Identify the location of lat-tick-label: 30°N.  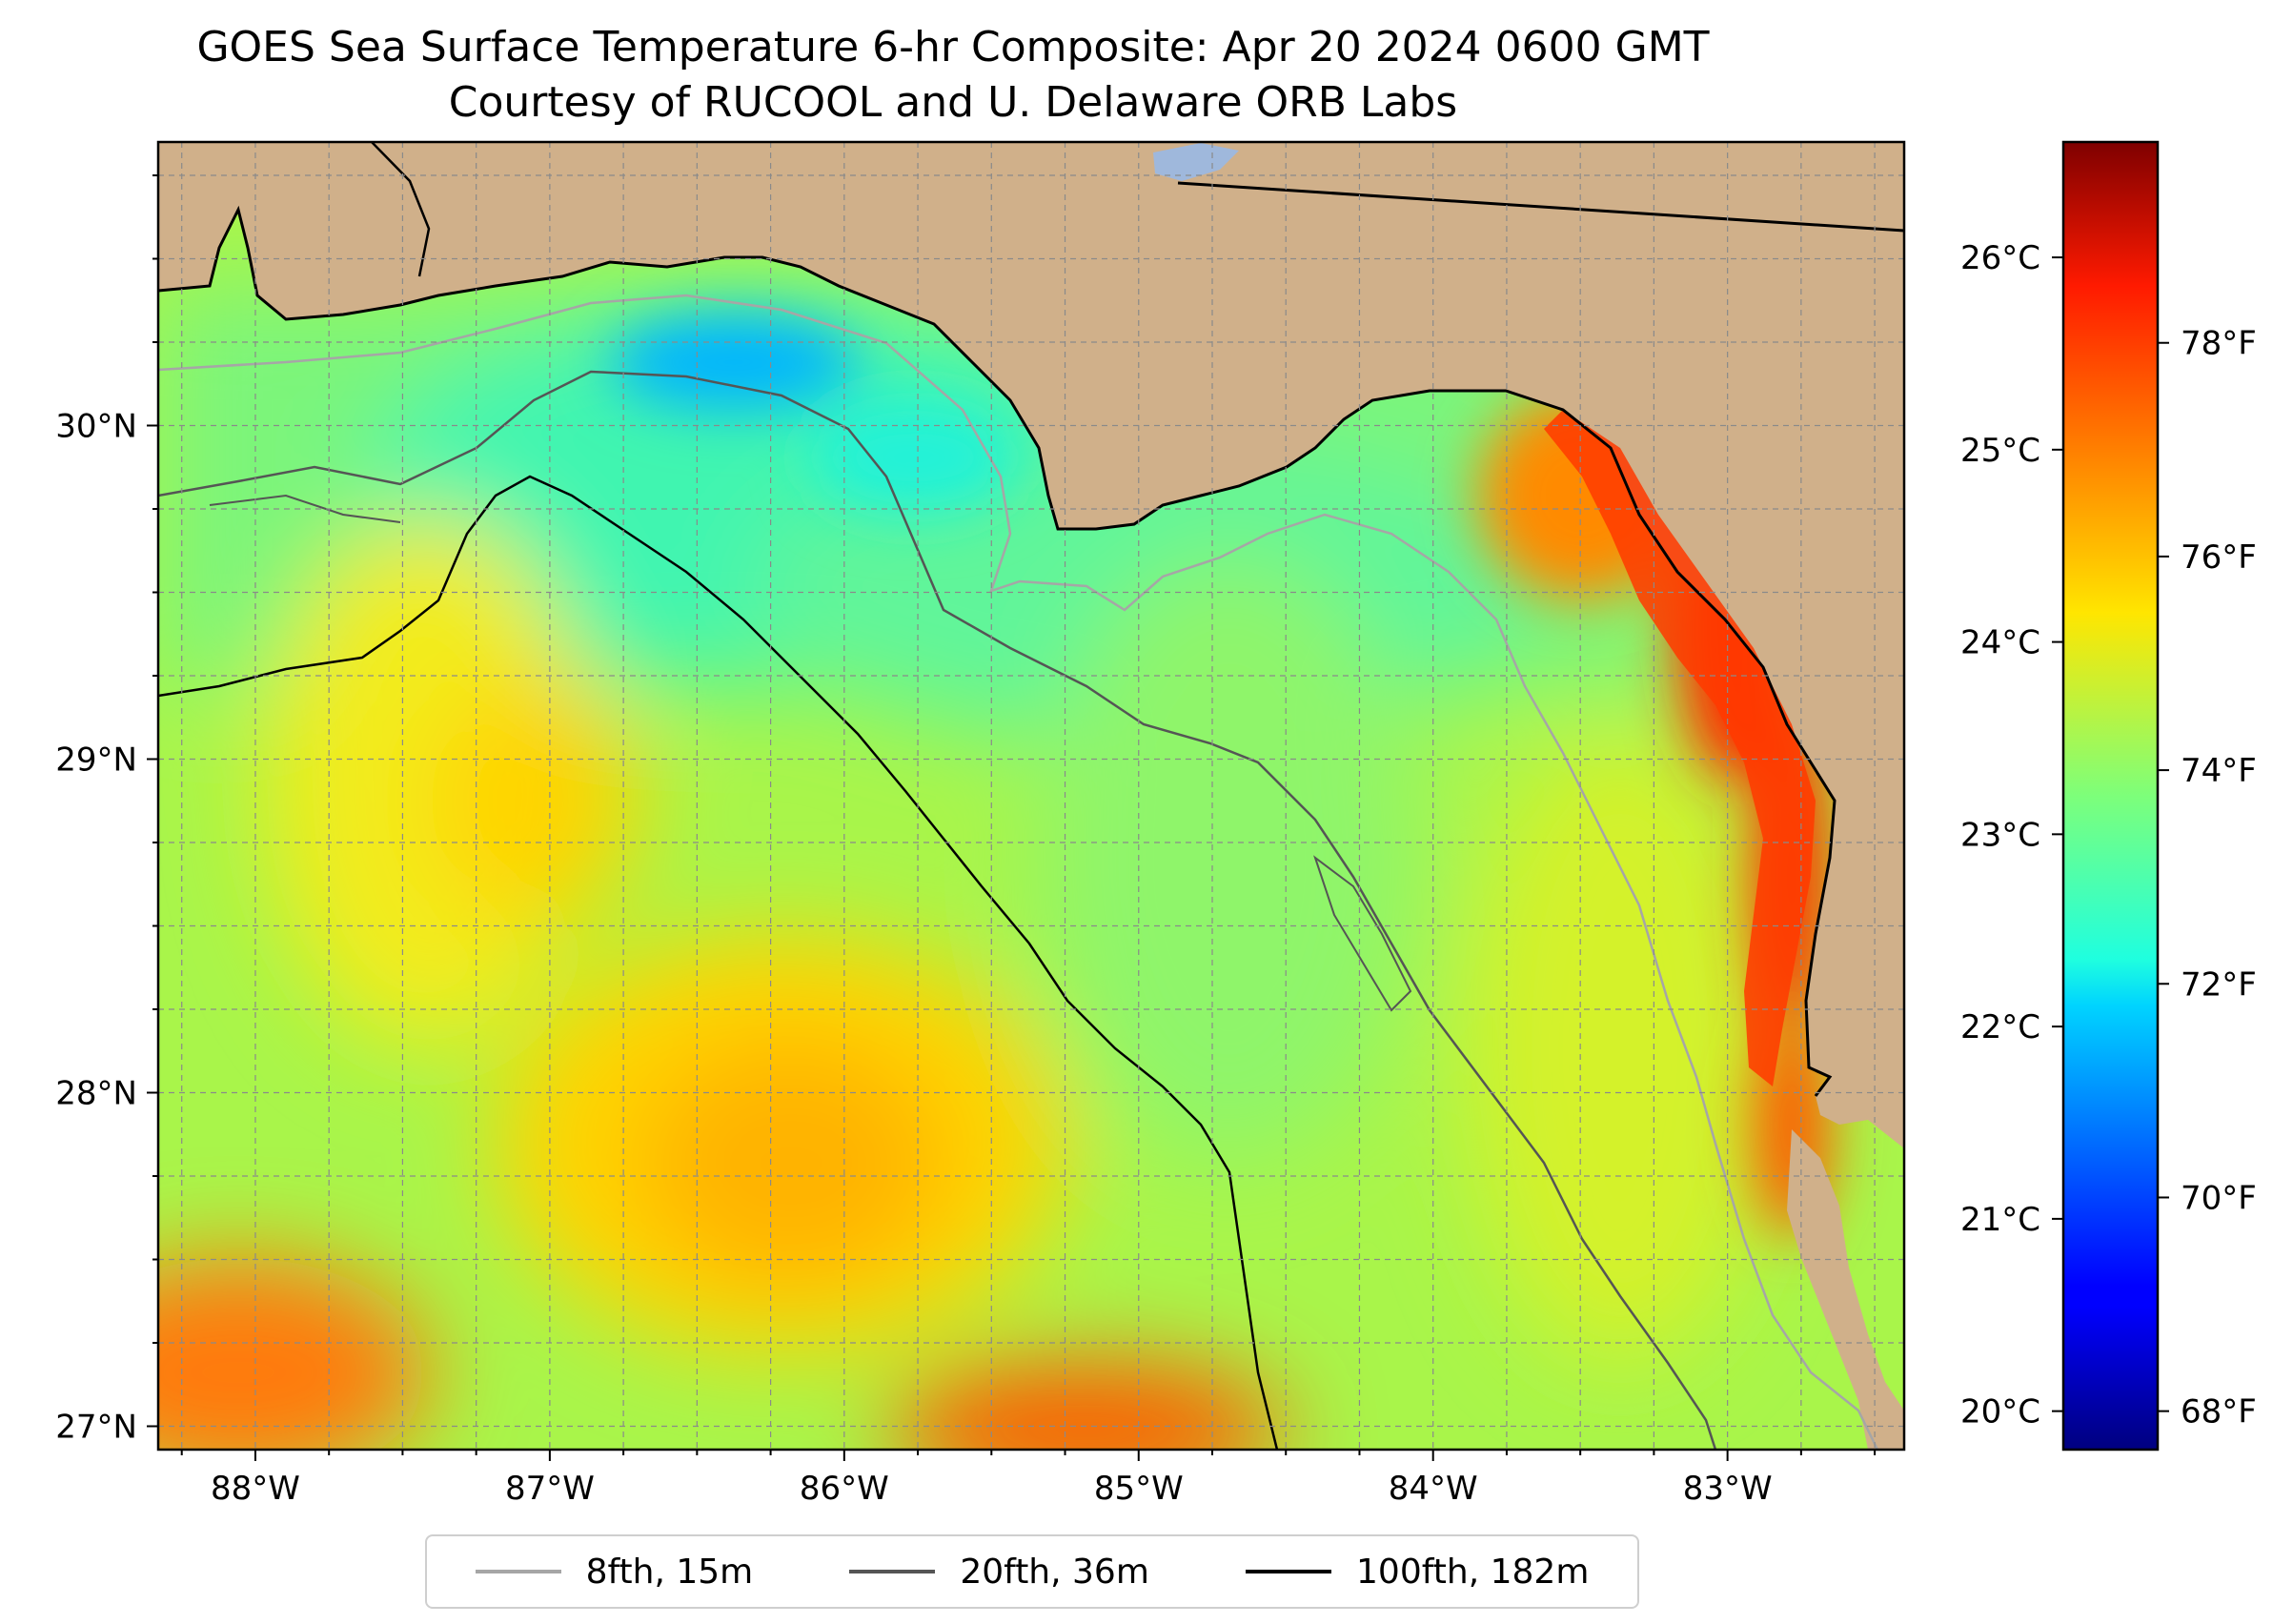
(96, 427).